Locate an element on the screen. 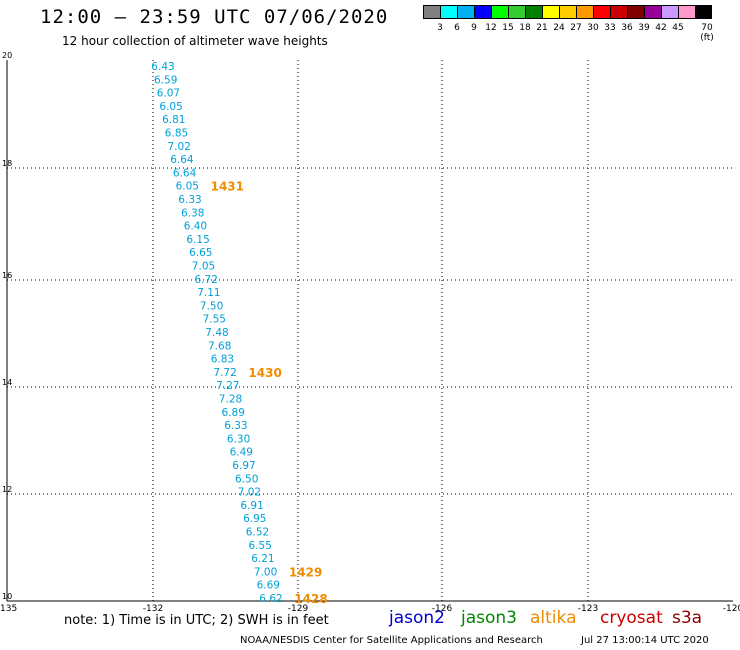 The height and width of the screenshot is (650, 740). colorbar-label: 70 (ft) is located at coordinates (707, 33).